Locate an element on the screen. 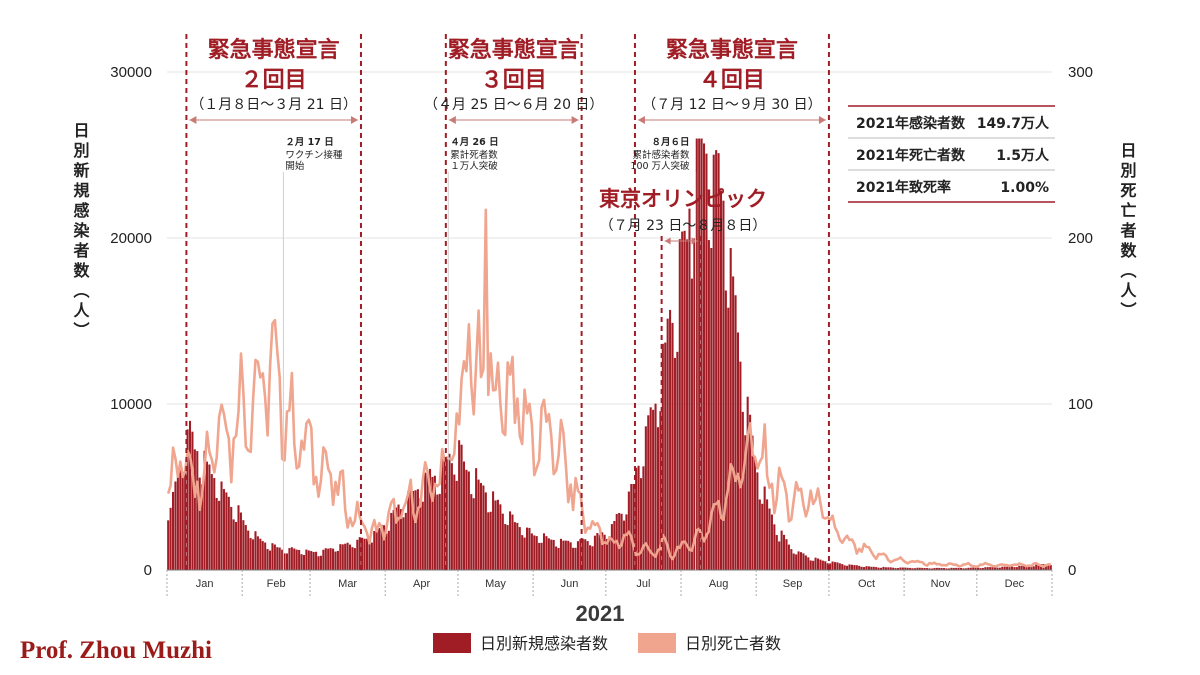 The image size is (1200, 675). note-text: 開始 is located at coordinates (295, 166).